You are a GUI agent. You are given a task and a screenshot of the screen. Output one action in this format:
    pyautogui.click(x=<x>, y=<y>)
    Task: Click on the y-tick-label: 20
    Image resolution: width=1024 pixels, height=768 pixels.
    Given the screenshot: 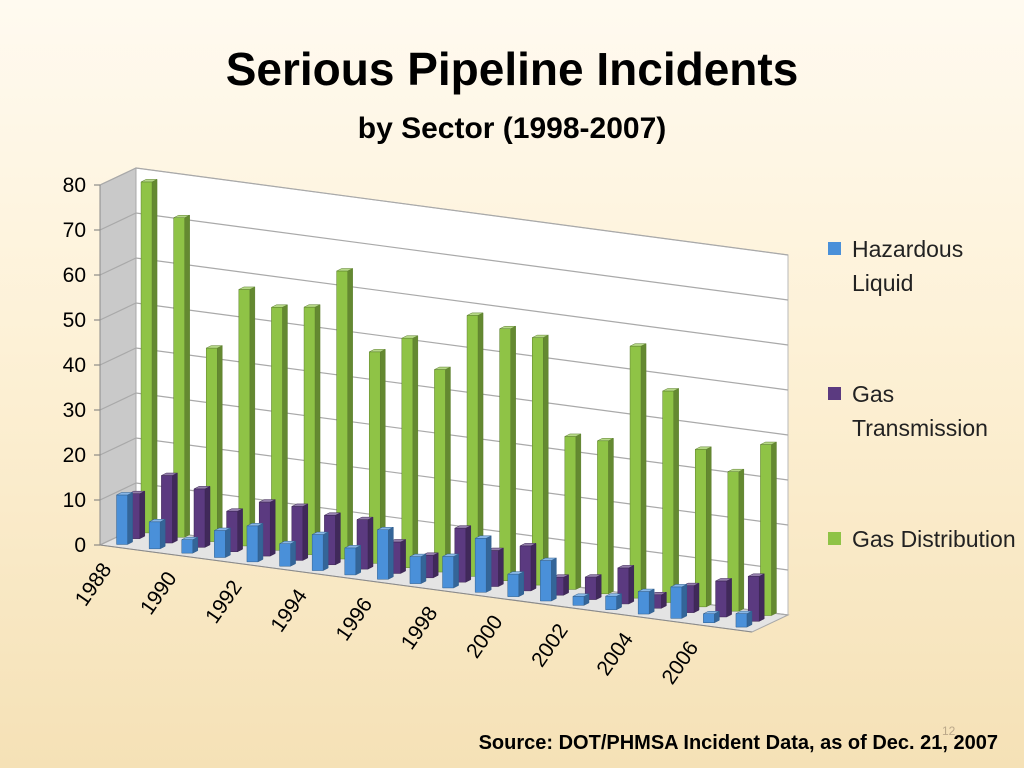 What is the action you would take?
    pyautogui.click(x=74, y=455)
    